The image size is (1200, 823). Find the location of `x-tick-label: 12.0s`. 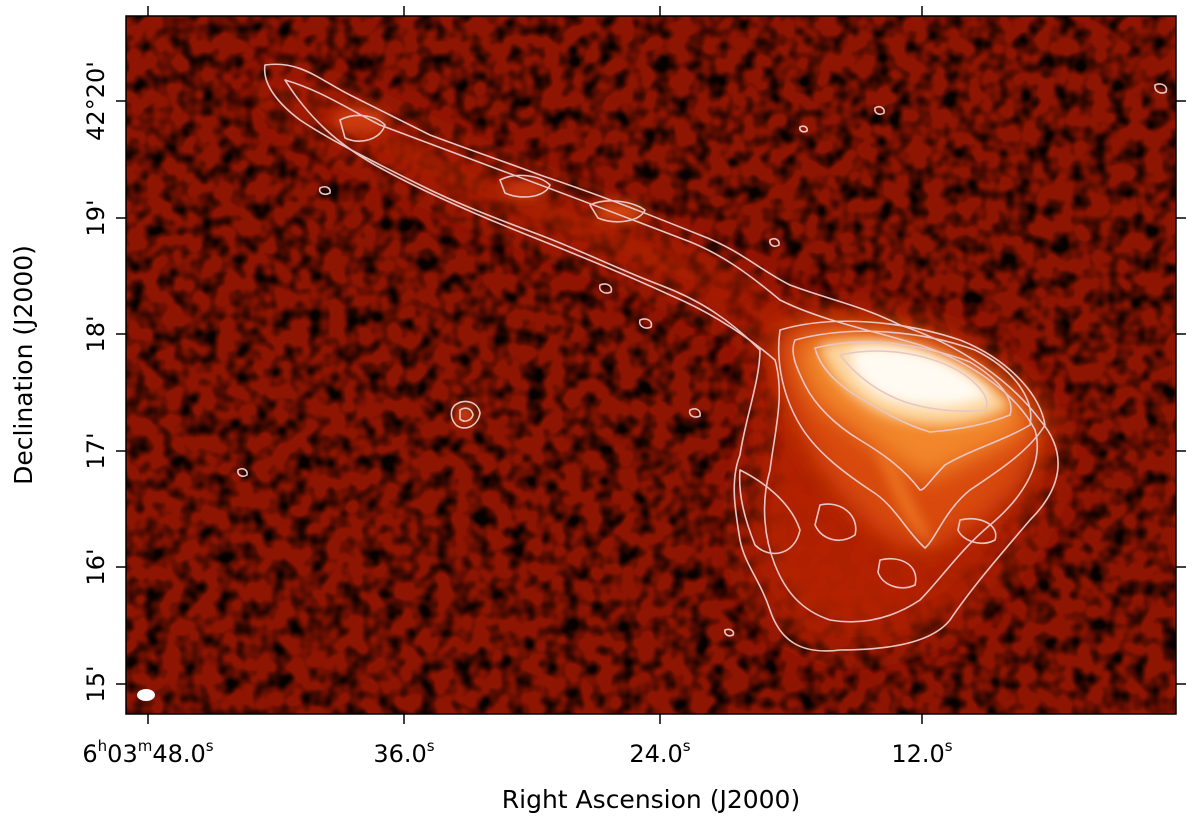

x-tick-label: 12.0s is located at coordinates (921, 752).